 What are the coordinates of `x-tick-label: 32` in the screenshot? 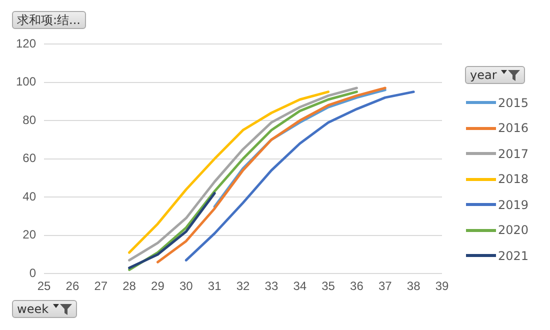 It's located at (243, 286).